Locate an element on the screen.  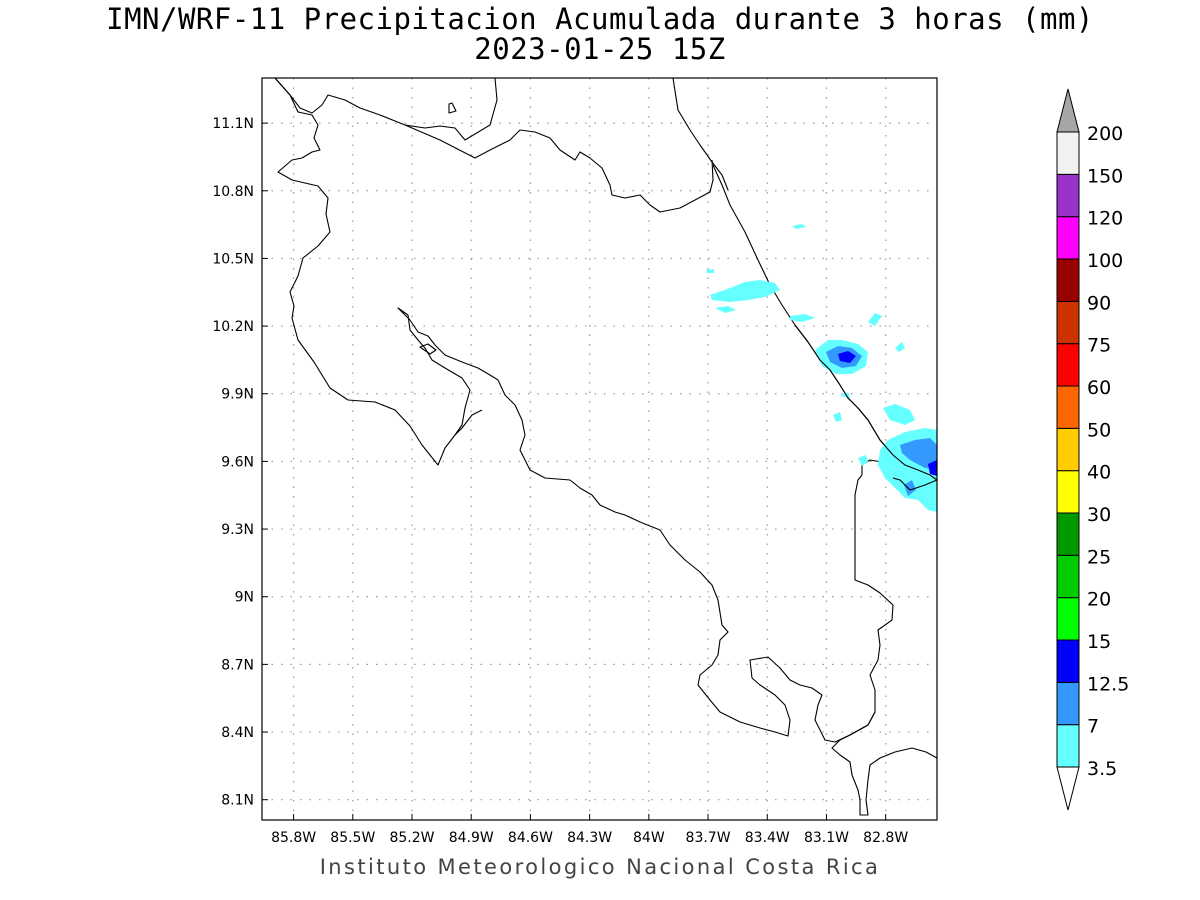
legend-level-label: 12.5 is located at coordinates (1108, 684).